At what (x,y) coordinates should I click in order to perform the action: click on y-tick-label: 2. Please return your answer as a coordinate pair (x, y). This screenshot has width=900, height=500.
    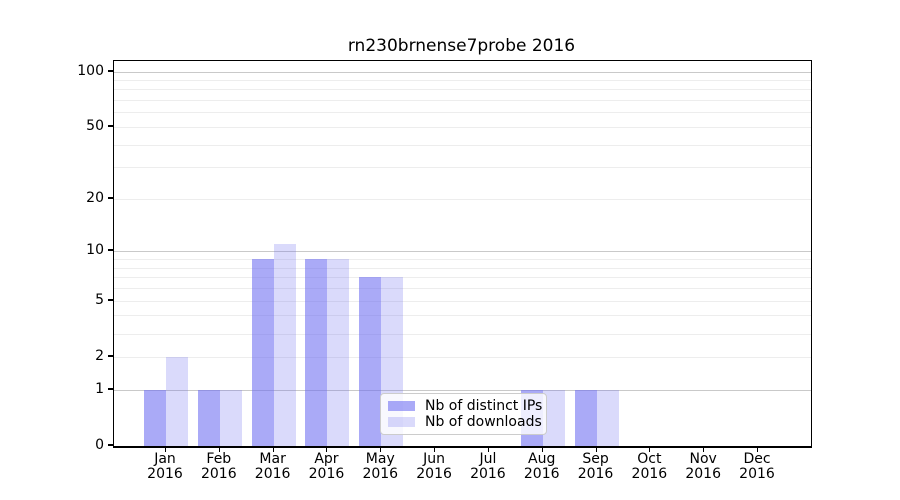
    Looking at the image, I should click on (99, 355).